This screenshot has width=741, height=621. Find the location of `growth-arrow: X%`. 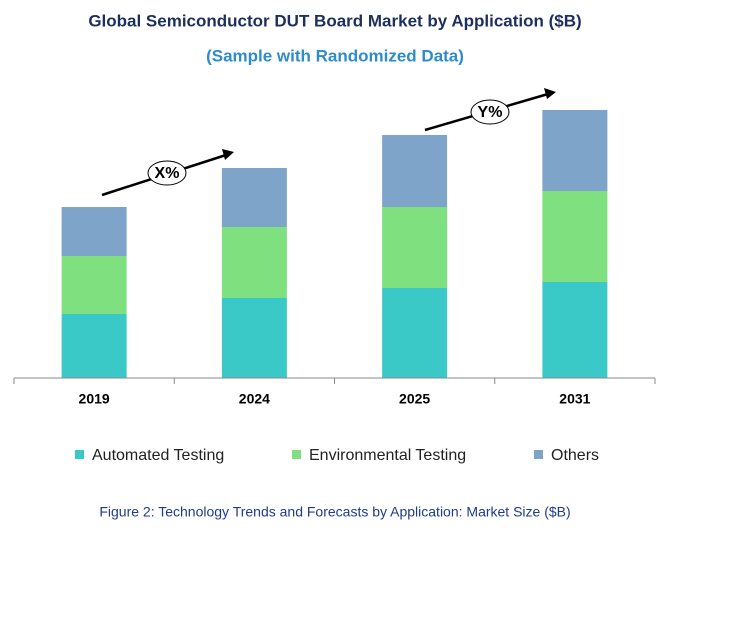

growth-arrow: X% is located at coordinates (167, 173).